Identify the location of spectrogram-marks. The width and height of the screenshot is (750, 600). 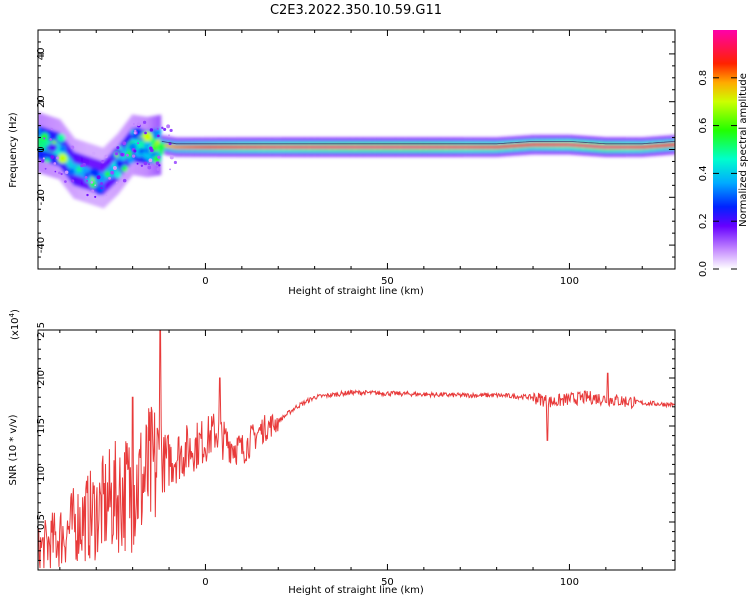
(356, 160).